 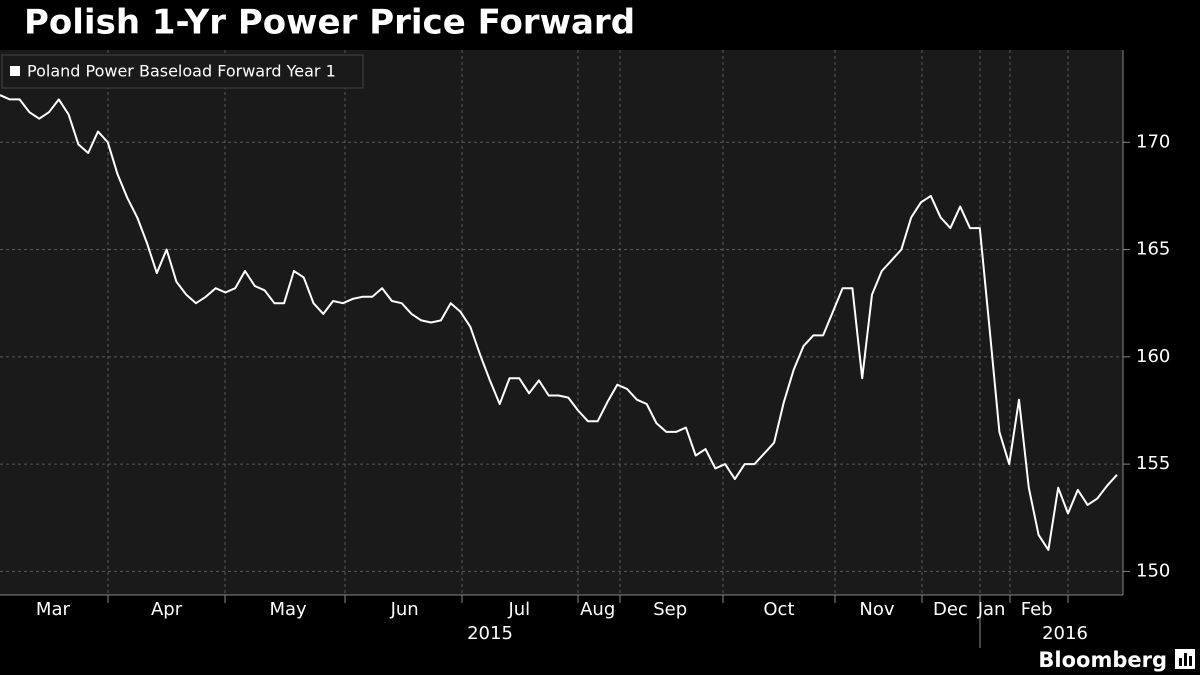 I want to click on x-tick-label: Jan, so click(x=991, y=609).